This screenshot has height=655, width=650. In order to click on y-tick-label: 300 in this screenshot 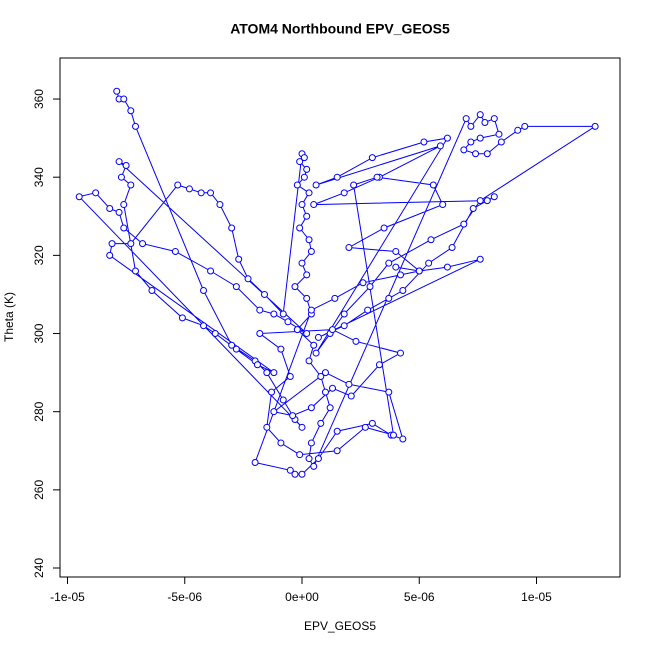, I will do `click(39, 333)`.